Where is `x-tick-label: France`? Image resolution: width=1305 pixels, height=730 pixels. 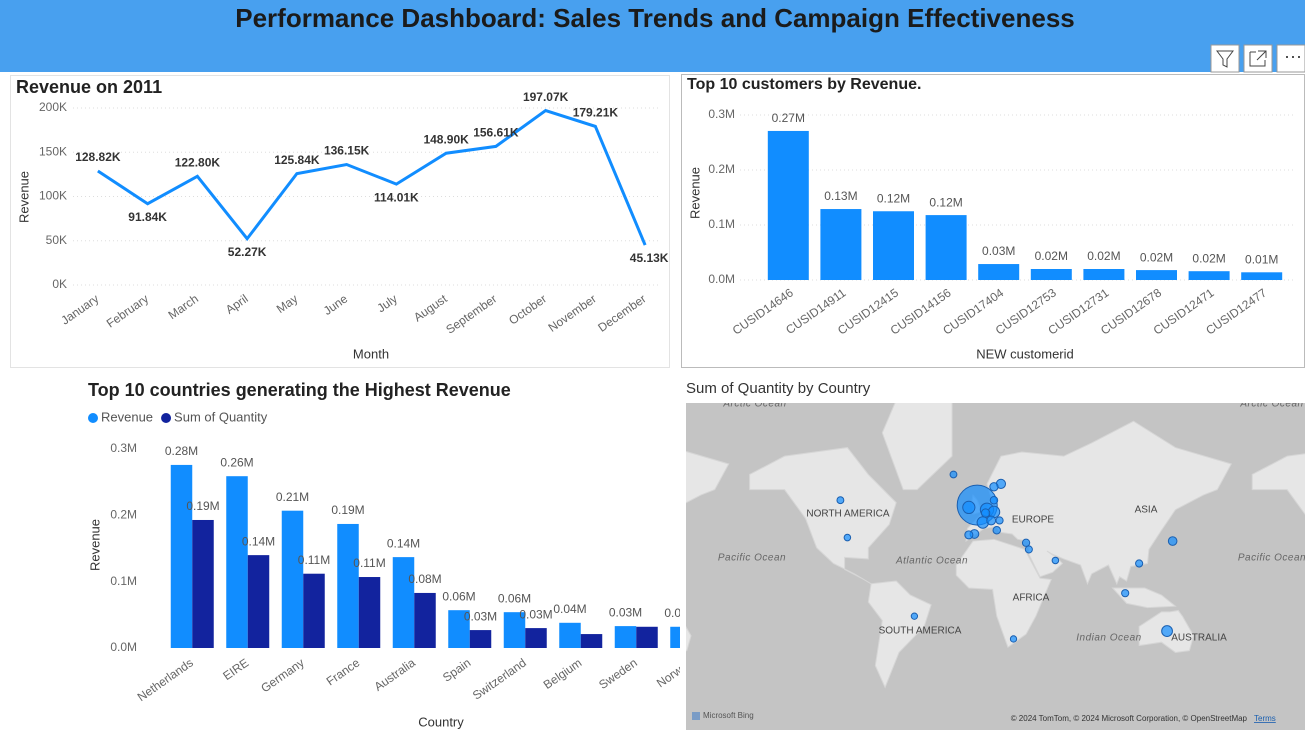
x-tick-label: France is located at coordinates (343, 671).